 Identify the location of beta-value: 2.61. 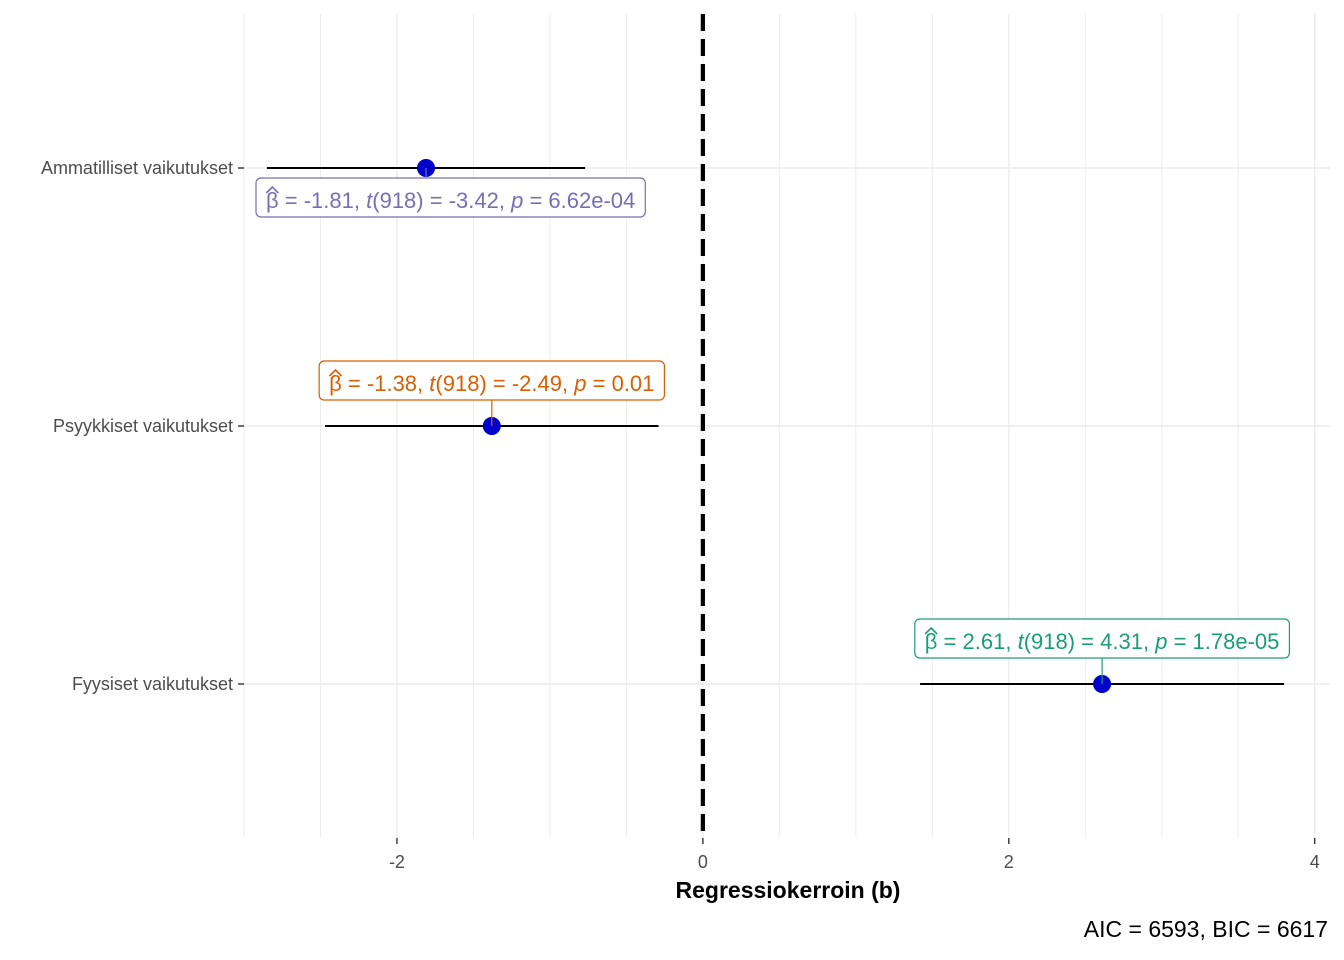
(984, 641).